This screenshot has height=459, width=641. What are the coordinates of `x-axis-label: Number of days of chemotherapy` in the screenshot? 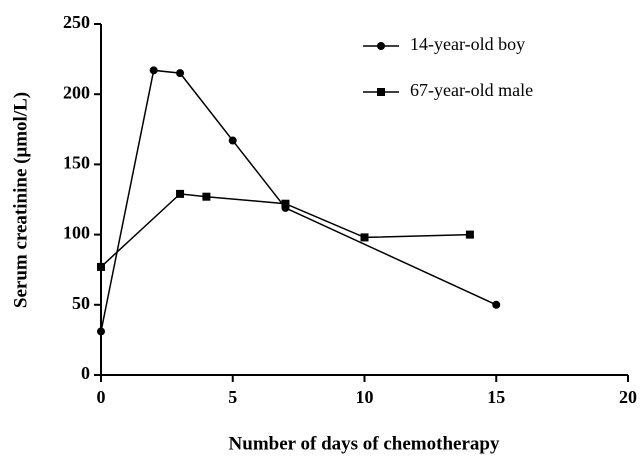 It's located at (364, 443).